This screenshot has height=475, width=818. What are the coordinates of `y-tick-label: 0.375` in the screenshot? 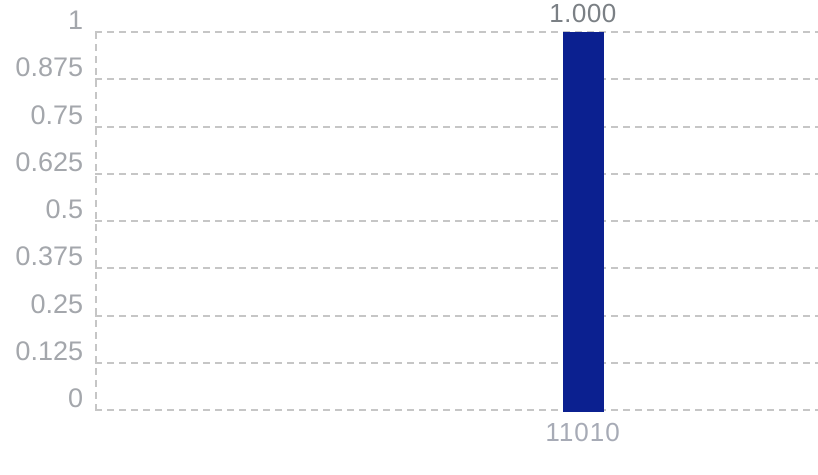 It's located at (49, 256).